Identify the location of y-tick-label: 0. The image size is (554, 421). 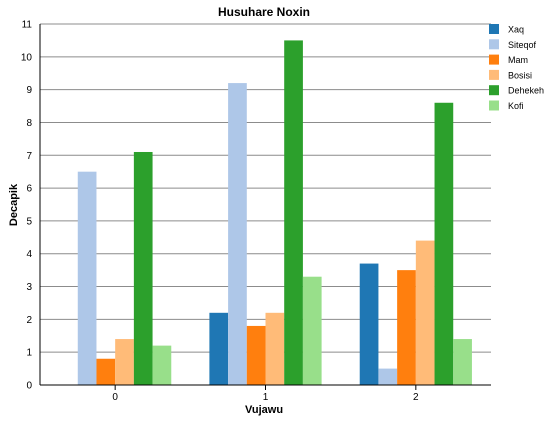
(29, 386).